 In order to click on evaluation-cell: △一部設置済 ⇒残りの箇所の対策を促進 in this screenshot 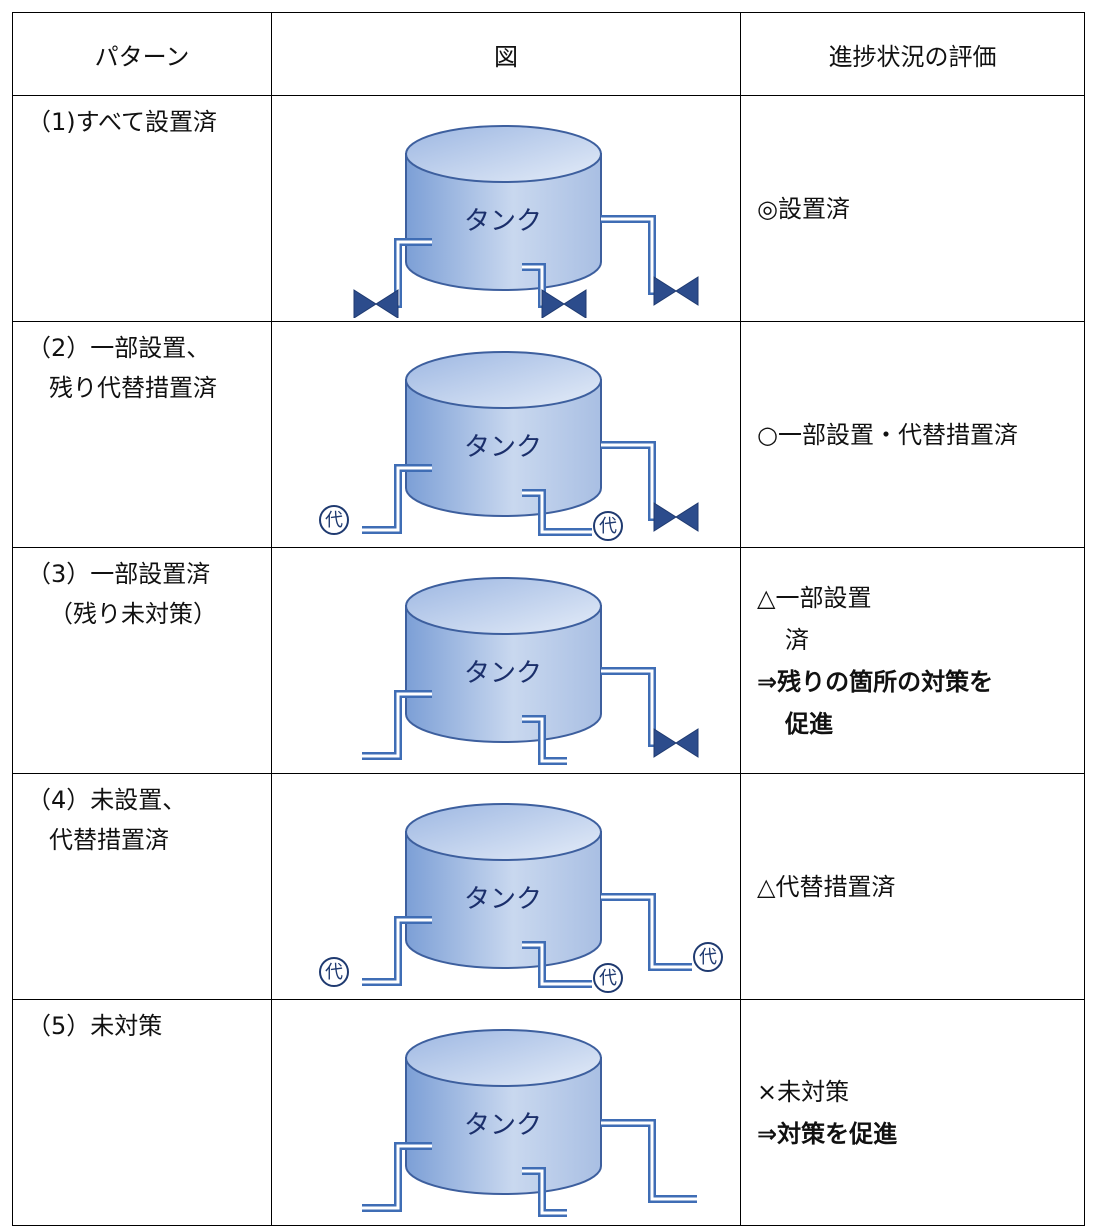, I will do `click(912, 660)`.